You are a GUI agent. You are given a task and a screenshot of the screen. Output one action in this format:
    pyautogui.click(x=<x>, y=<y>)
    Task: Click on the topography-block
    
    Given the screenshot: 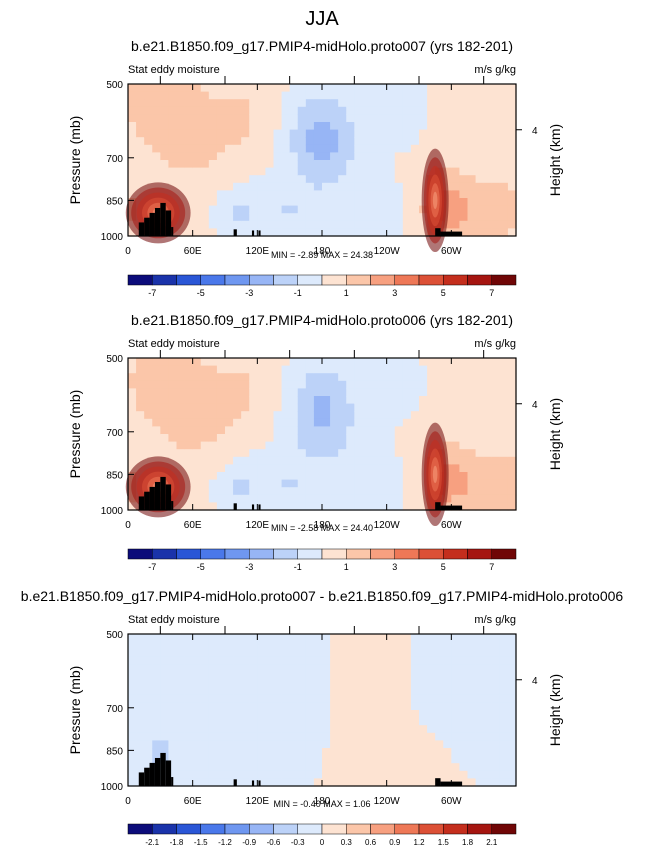 What is the action you would take?
    pyautogui.click(x=259, y=783)
    